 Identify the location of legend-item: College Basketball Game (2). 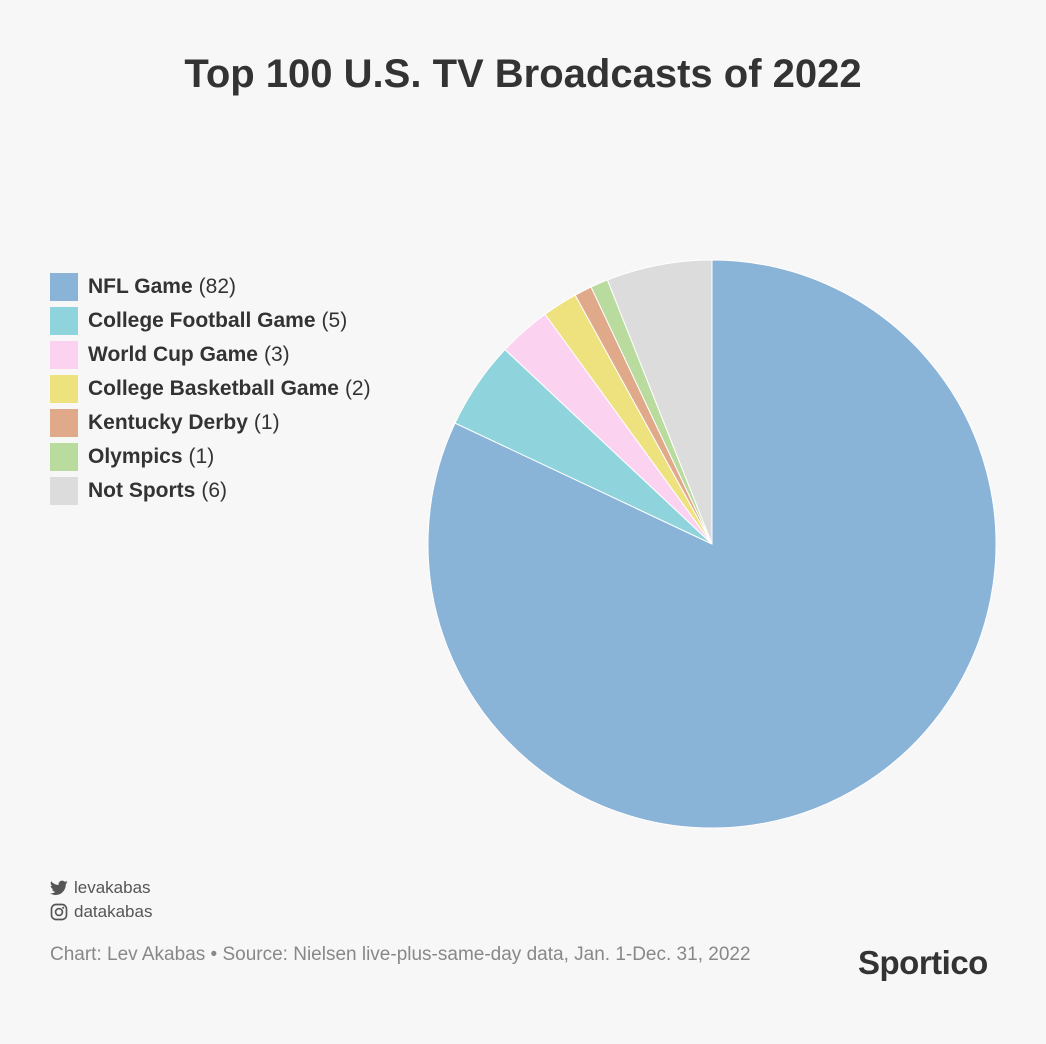
(210, 389).